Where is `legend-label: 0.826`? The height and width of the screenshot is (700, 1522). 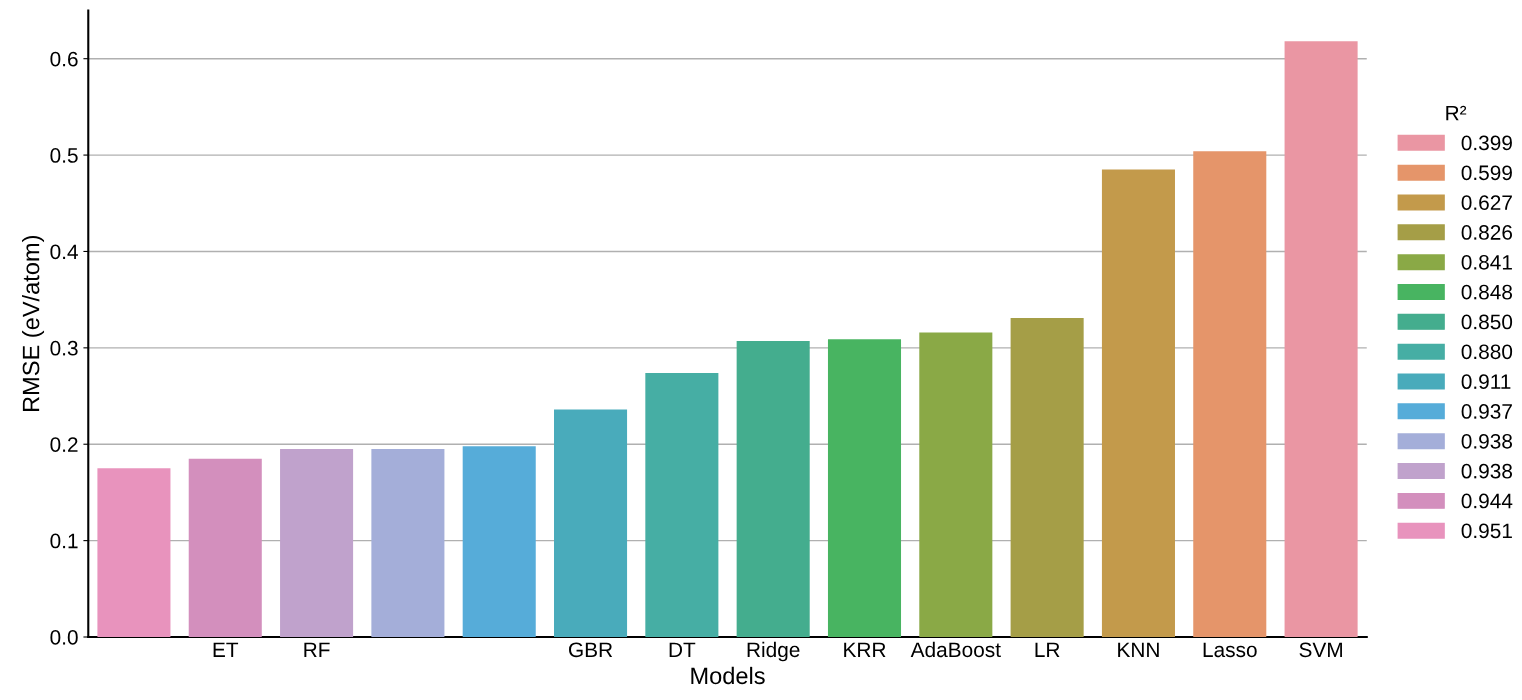
legend-label: 0.826 is located at coordinates (1487, 232).